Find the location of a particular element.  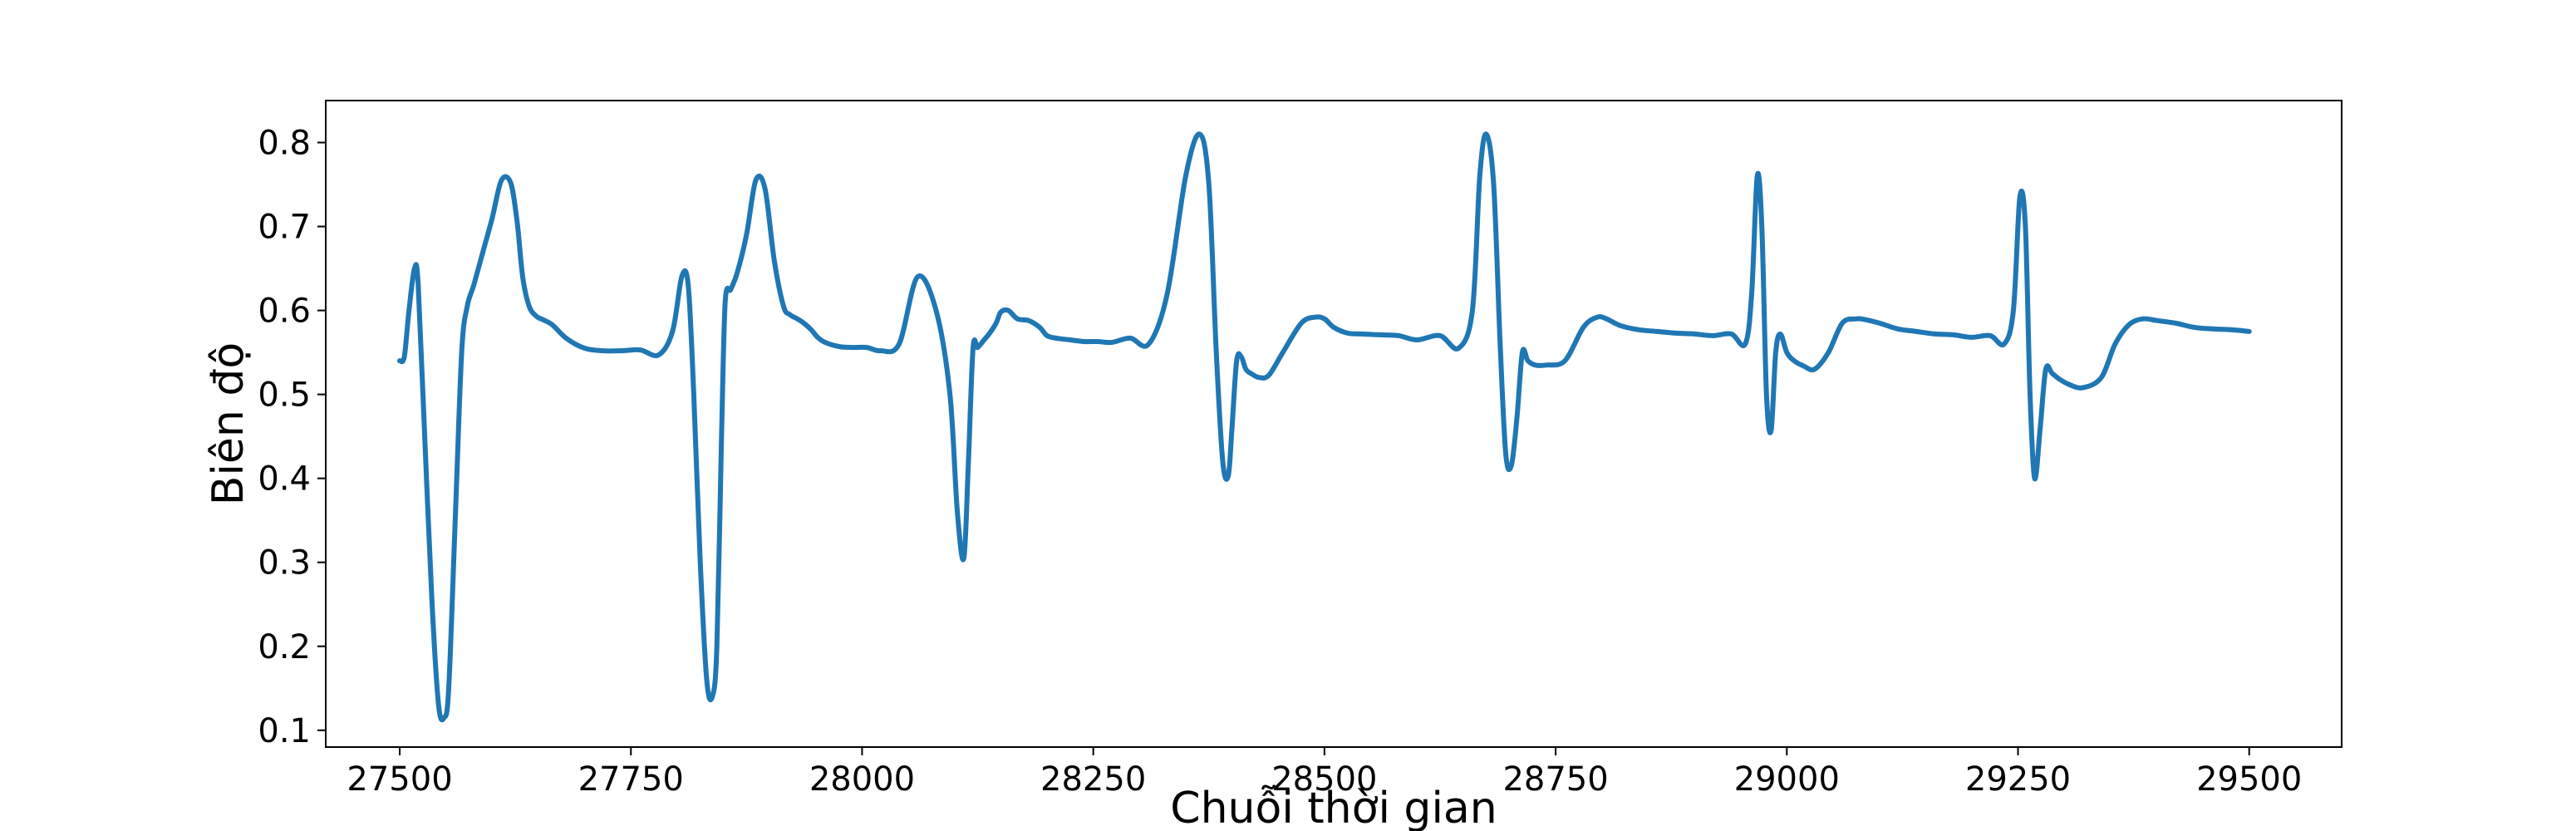

y-axis-ticks: 0.1 0.2 0.3 0.4 0.5 0.6 0.7 0.8 is located at coordinates (292, 437).